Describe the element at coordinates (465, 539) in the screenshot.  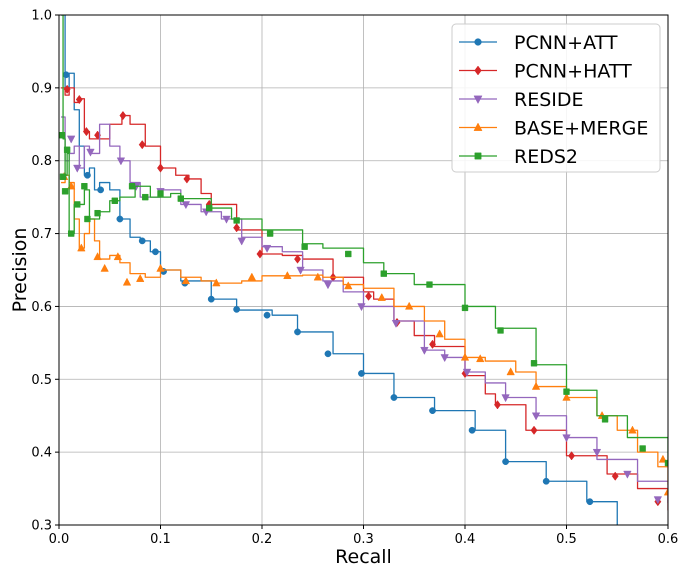
I see `x-tick-label: 0.4` at that location.